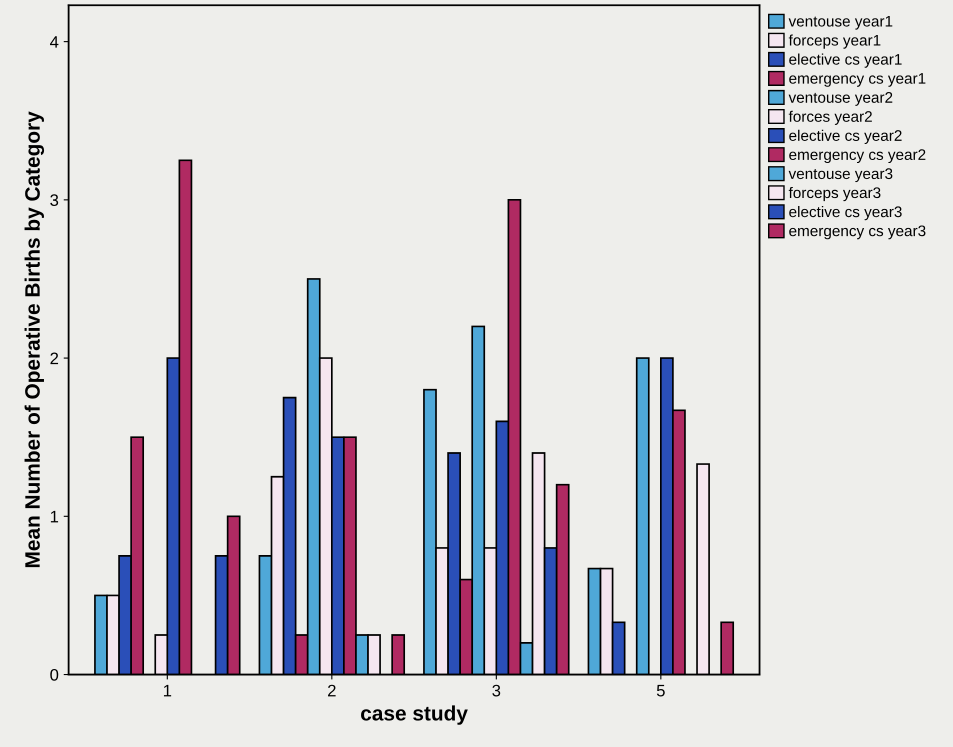  Describe the element at coordinates (660, 690) in the screenshot. I see `x-tick-label: 5` at that location.